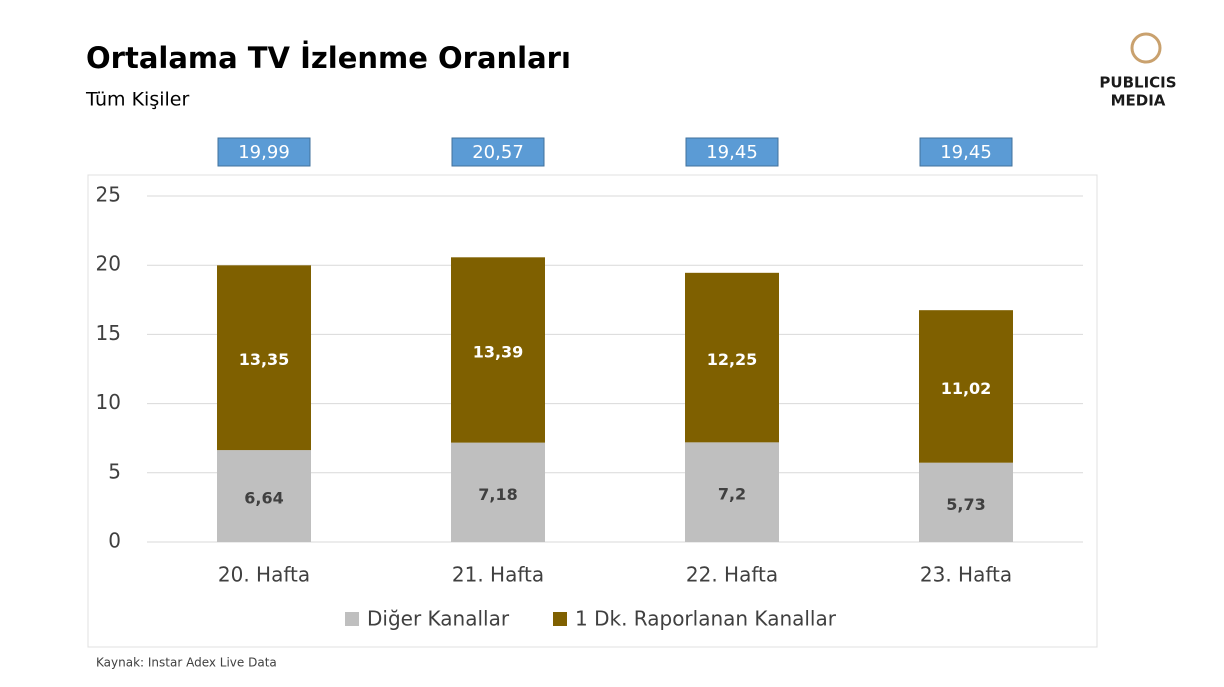 The width and height of the screenshot is (1224, 687). What do you see at coordinates (438, 619) in the screenshot?
I see `legend-label: Diğer Kanallar` at bounding box center [438, 619].